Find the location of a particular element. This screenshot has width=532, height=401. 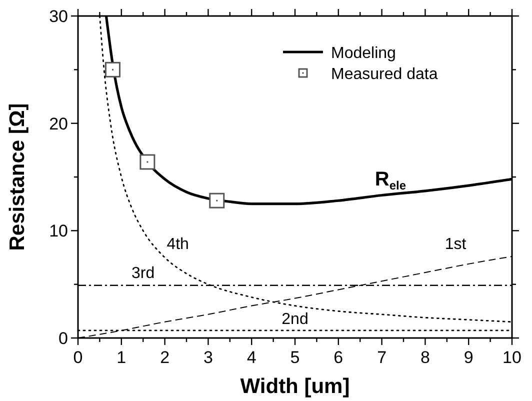

x-tick-label: 9 is located at coordinates (469, 357).